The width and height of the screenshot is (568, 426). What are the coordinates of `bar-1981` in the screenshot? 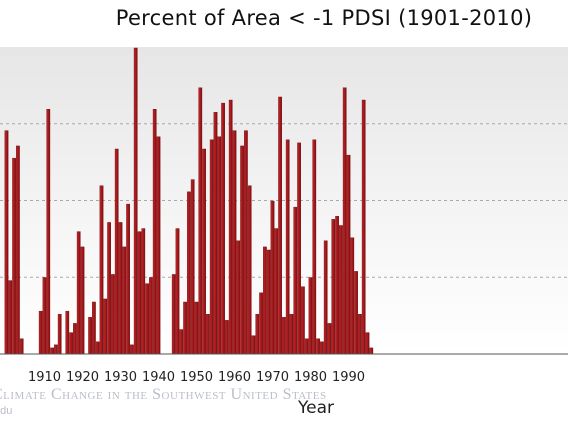 It's located at (314, 247).